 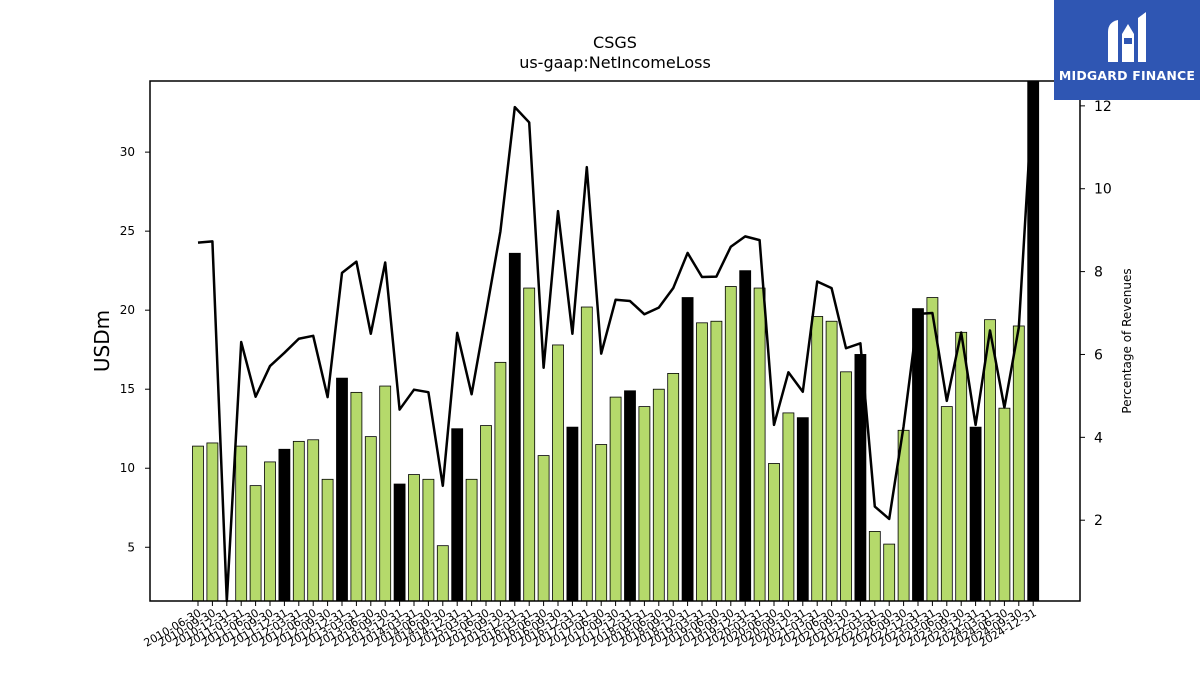 I want to click on y2-tick-label: 8, so click(x=1098, y=273).